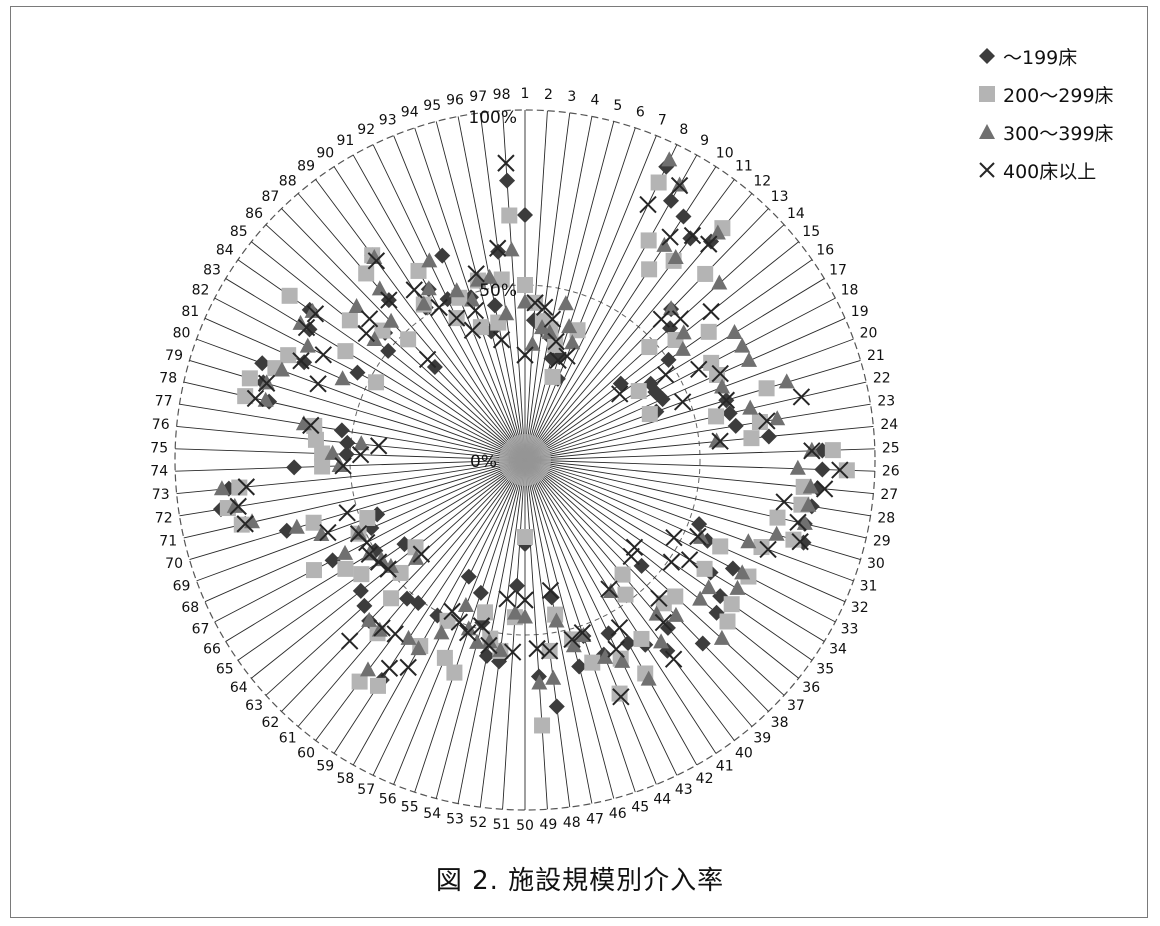  Describe the element at coordinates (762, 739) in the screenshot. I see `axis-label: 39` at that location.